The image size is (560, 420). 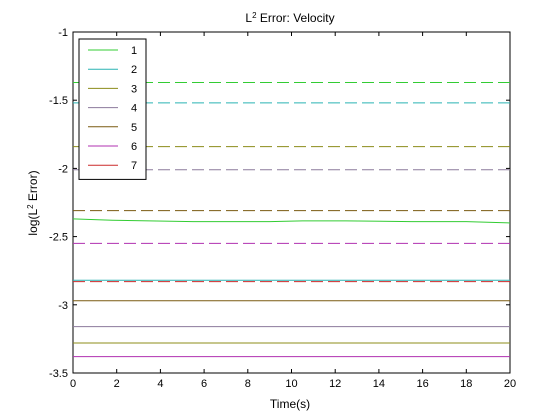 What do you see at coordinates (335, 384) in the screenshot?
I see `x-tick-label: 12` at bounding box center [335, 384].